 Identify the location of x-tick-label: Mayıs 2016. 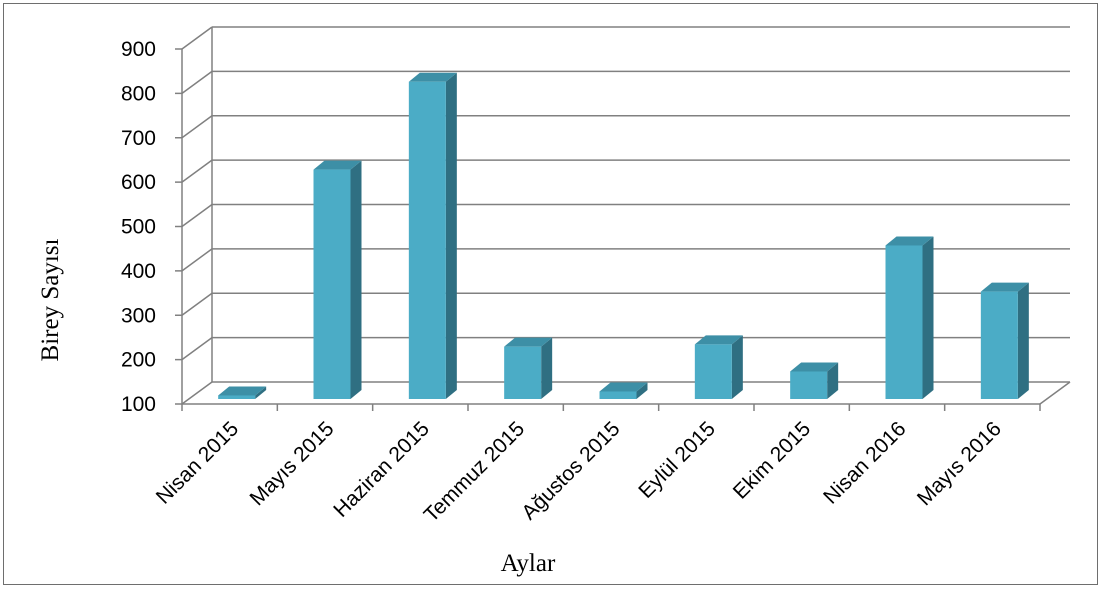
(959, 463).